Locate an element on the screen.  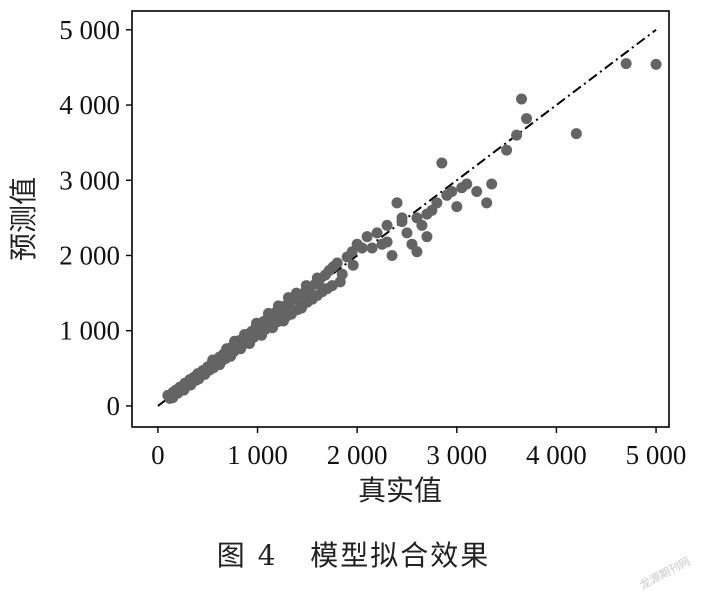
y-tick-label: 2 000 is located at coordinates (89, 255).